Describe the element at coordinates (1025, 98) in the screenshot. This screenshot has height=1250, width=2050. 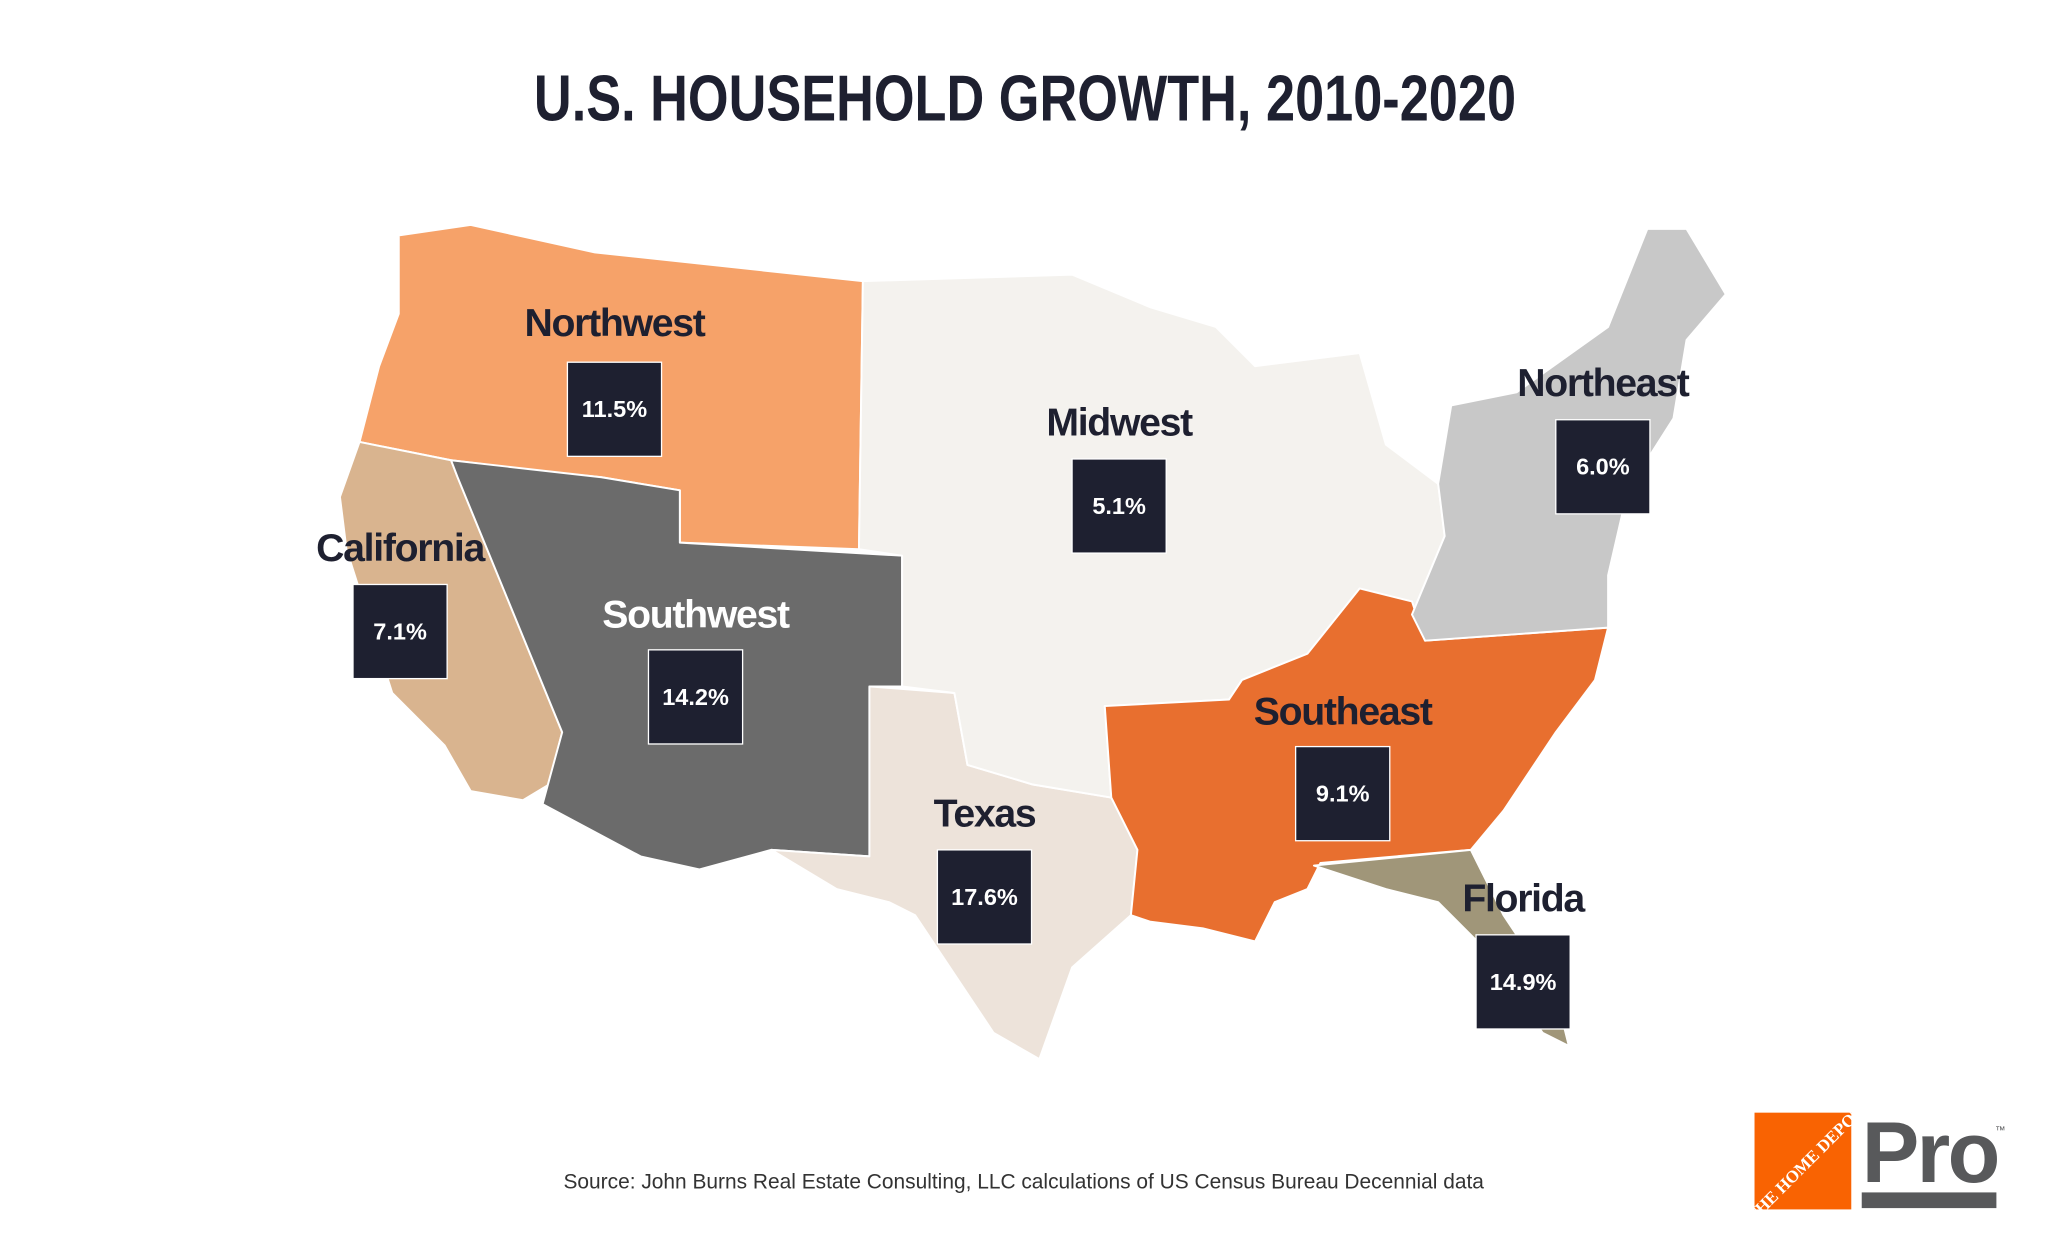
I see `map-title: U.S. HOUSEHOLD GROWTH, 2010-2020` at that location.